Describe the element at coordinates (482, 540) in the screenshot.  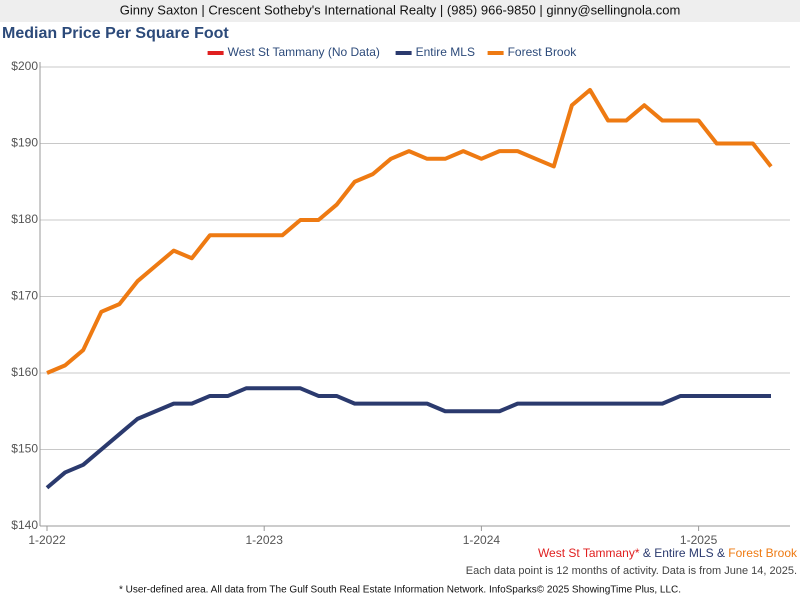
I see `x-tick-label: 1-2024` at that location.